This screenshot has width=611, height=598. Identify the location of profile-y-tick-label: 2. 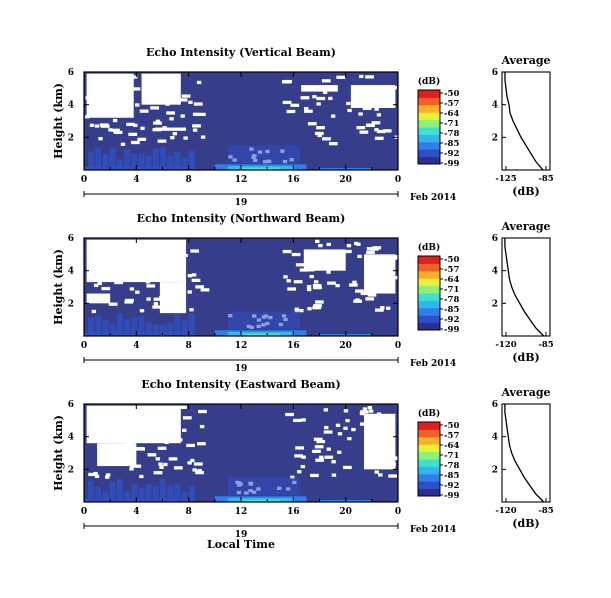
(495, 138).